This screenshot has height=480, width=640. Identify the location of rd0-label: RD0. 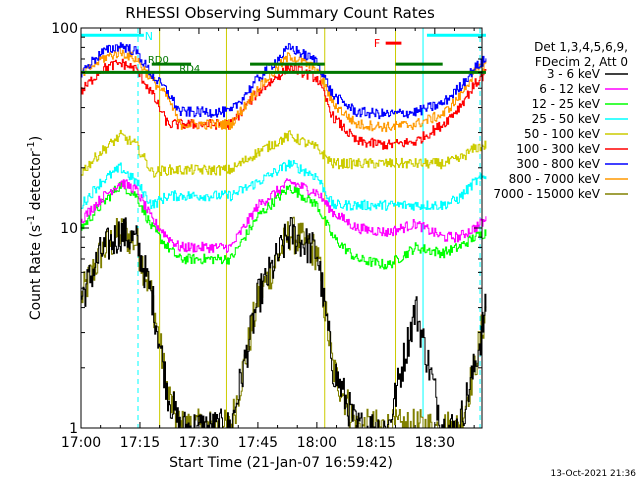
(158, 60).